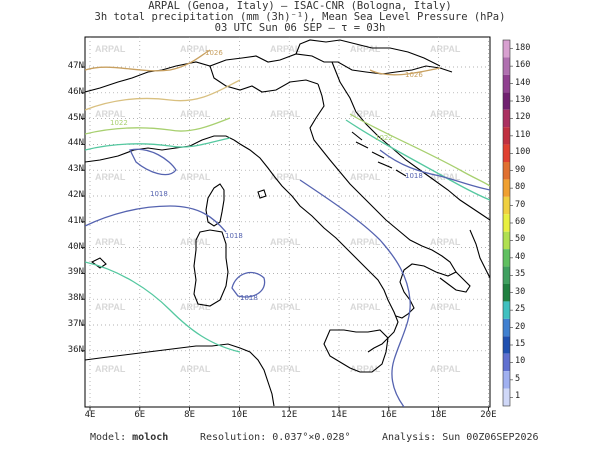 This screenshot has height=450, width=600. I want to click on latitude-label: 37N, so click(75, 324).